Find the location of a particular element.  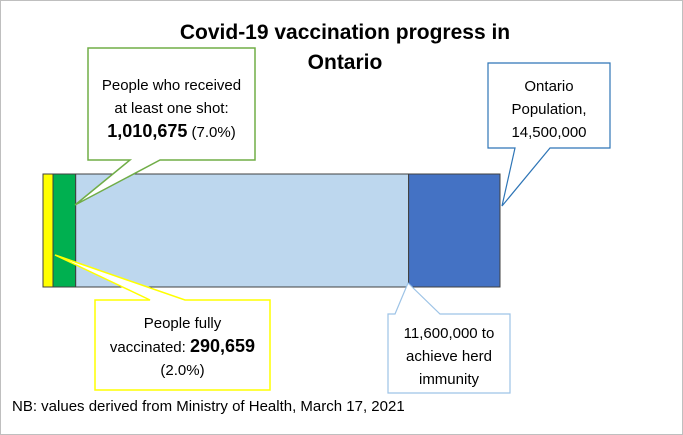

callout-herd-line3: immunity is located at coordinates (448, 379).